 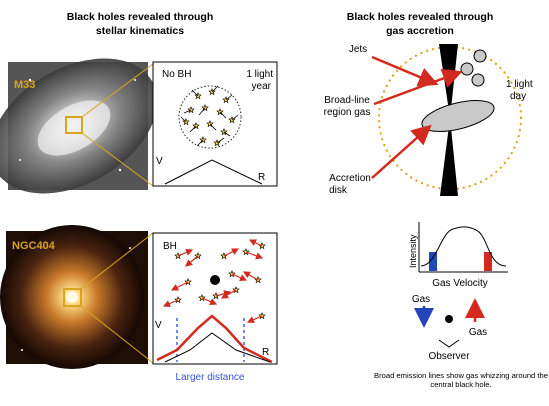 I want to click on gas-velocity-label: Gas Velocity, so click(x=460, y=283).